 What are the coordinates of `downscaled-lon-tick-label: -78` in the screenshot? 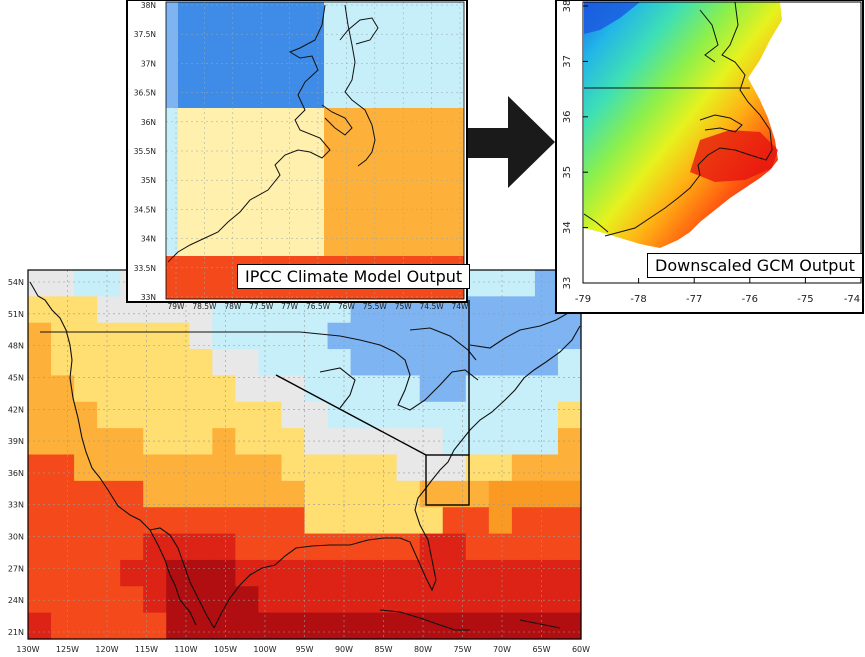 It's located at (638, 299).